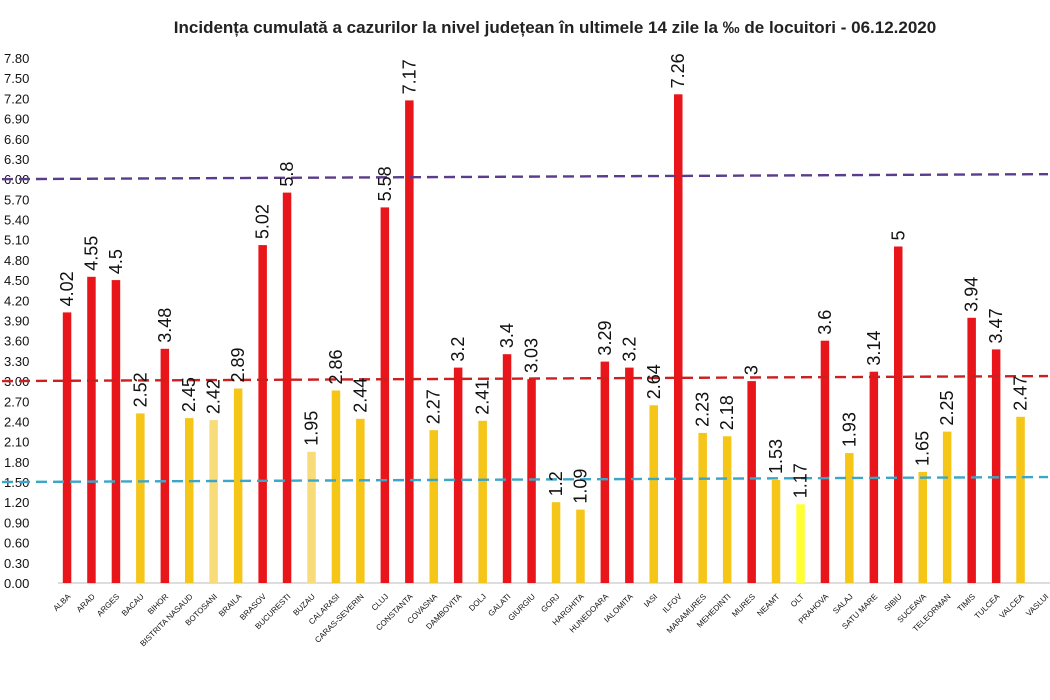 The height and width of the screenshot is (700, 1050). I want to click on x-tick-label: ALBA, so click(62, 602).